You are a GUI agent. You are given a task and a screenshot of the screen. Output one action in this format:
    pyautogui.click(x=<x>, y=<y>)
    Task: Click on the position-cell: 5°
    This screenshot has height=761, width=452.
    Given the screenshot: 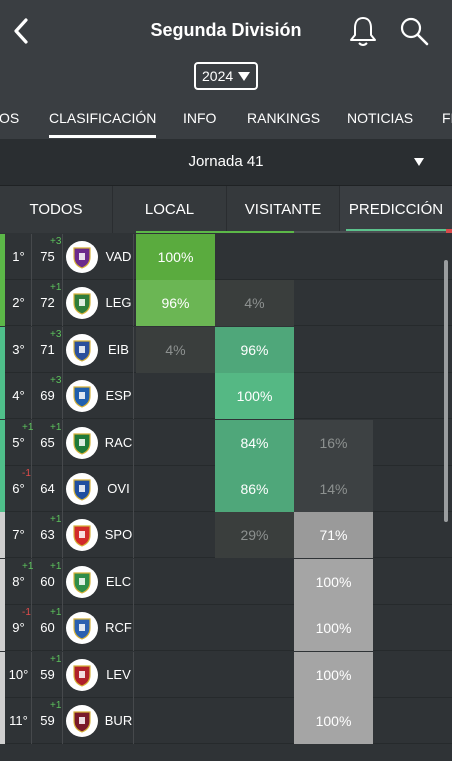 What is the action you would take?
    pyautogui.click(x=19, y=442)
    